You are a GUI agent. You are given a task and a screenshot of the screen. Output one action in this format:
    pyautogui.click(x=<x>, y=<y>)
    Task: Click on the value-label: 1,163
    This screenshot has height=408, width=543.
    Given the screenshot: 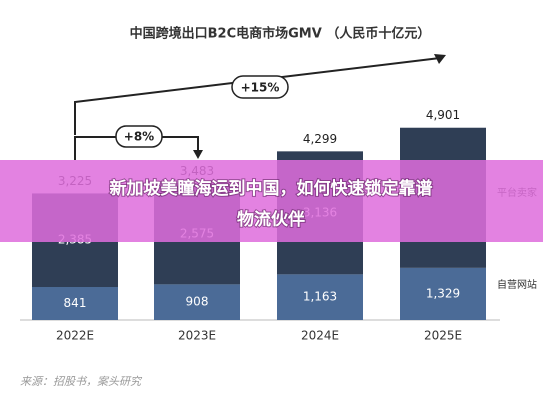 What is the action you would take?
    pyautogui.click(x=320, y=297)
    